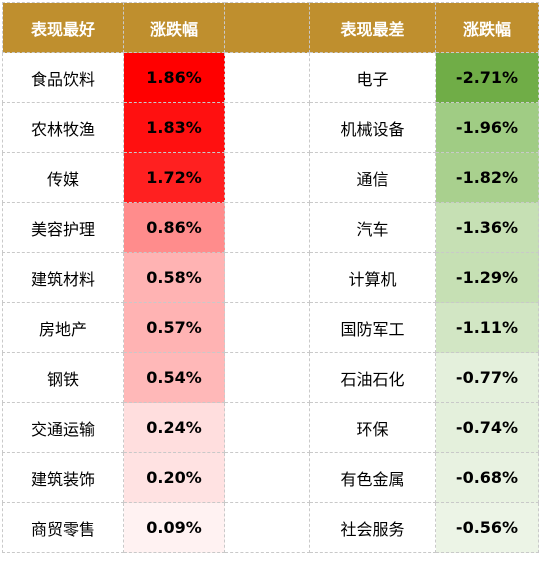 This screenshot has height=562, width=539. I want to click on table-row: 食品饮料 1.86% 电子 -2.71%, so click(270, 77).